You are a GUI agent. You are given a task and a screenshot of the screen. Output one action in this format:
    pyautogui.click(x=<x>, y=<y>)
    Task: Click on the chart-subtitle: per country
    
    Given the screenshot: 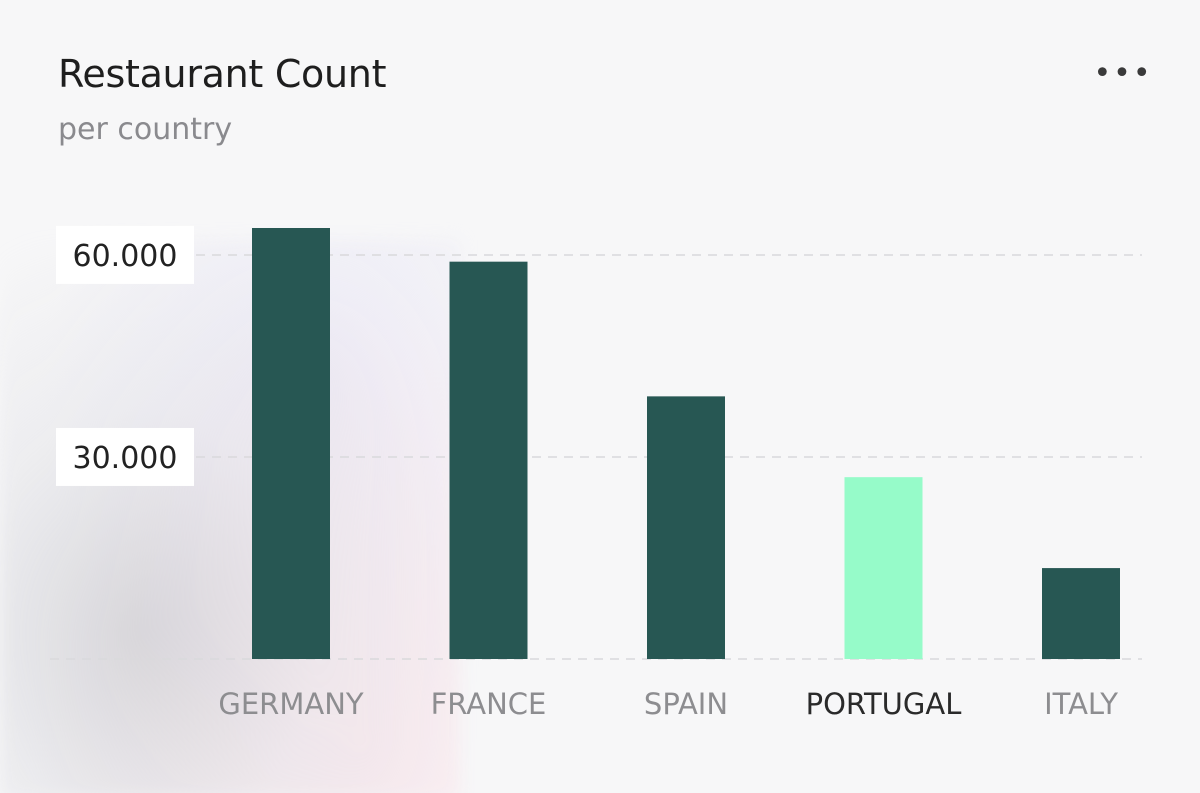 What is the action you would take?
    pyautogui.click(x=145, y=129)
    